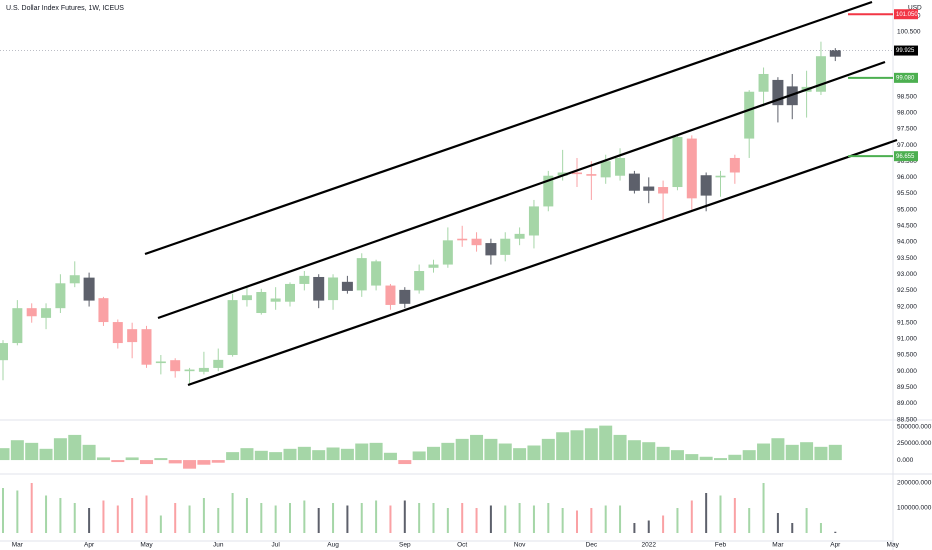  Describe the element at coordinates (218, 545) in the screenshot. I see `x-tick-label: Jun` at that location.